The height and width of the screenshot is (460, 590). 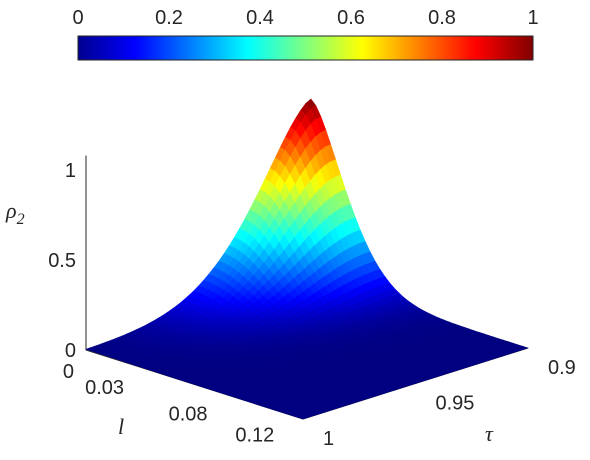 What do you see at coordinates (442, 18) in the screenshot?
I see `colorbar-tick-label: 0.8` at bounding box center [442, 18].